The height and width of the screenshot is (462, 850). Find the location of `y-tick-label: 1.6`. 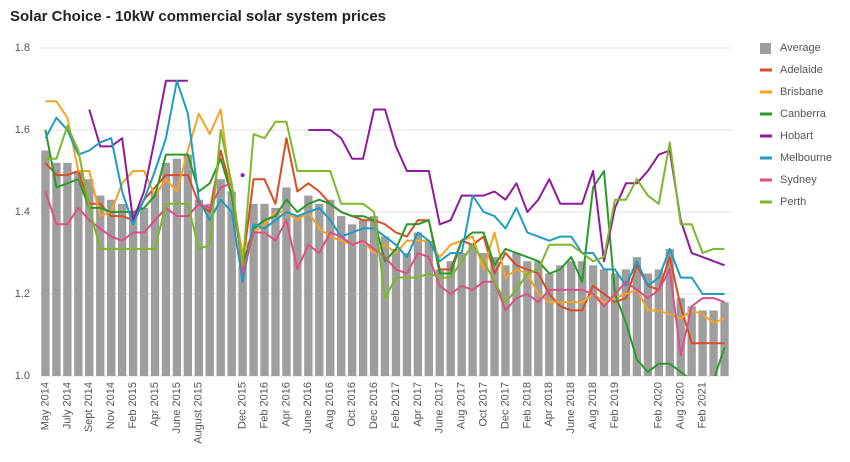

y-tick-label: 1.6 is located at coordinates (22, 130).